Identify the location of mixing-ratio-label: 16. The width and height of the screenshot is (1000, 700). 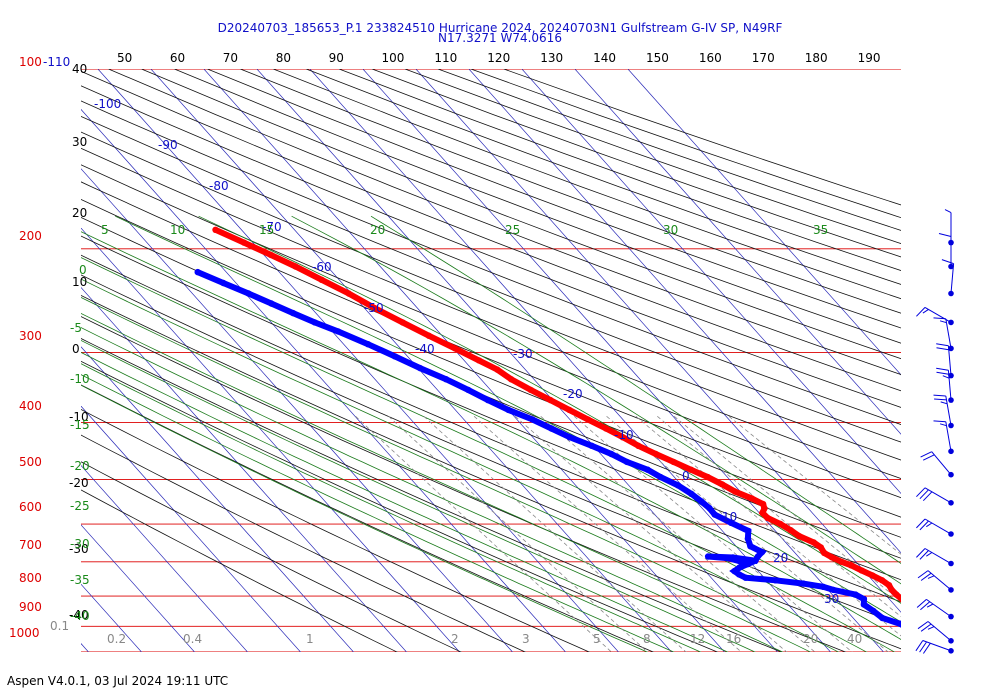
(733, 639).